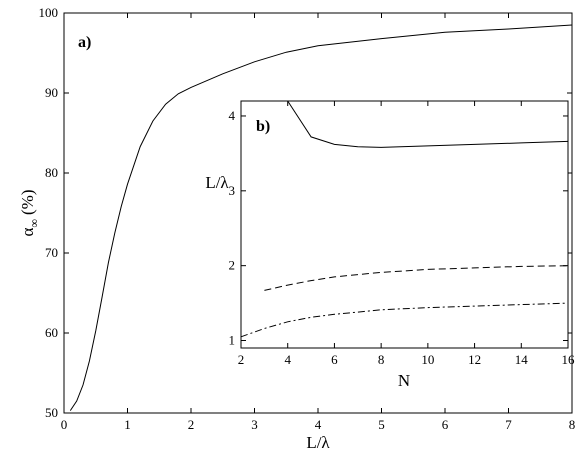 This screenshot has width=581, height=460. I want to click on inset-y-tick-label: 2, so click(232, 265).